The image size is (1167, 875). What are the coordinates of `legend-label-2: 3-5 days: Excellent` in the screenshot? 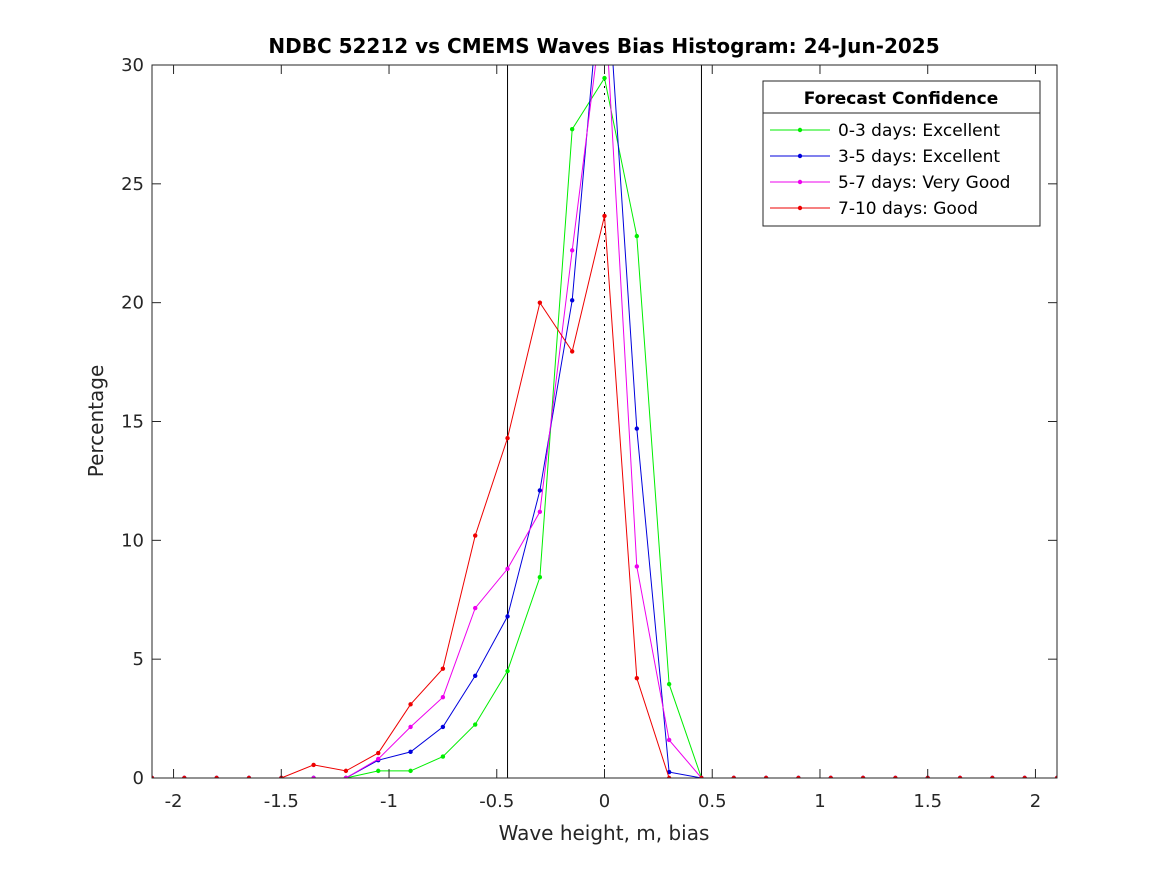 It's located at (919, 157).